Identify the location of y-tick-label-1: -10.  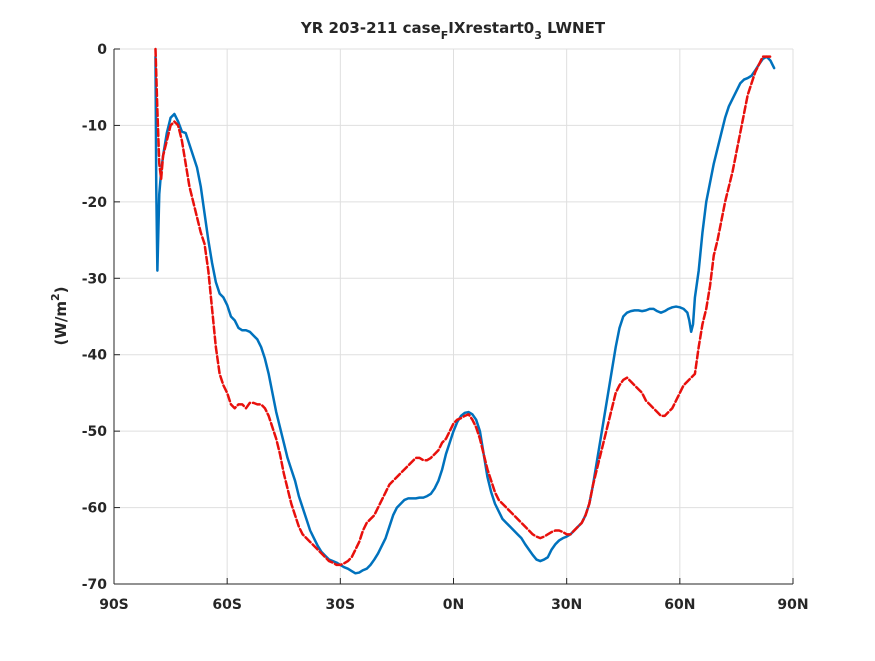
(95, 126).